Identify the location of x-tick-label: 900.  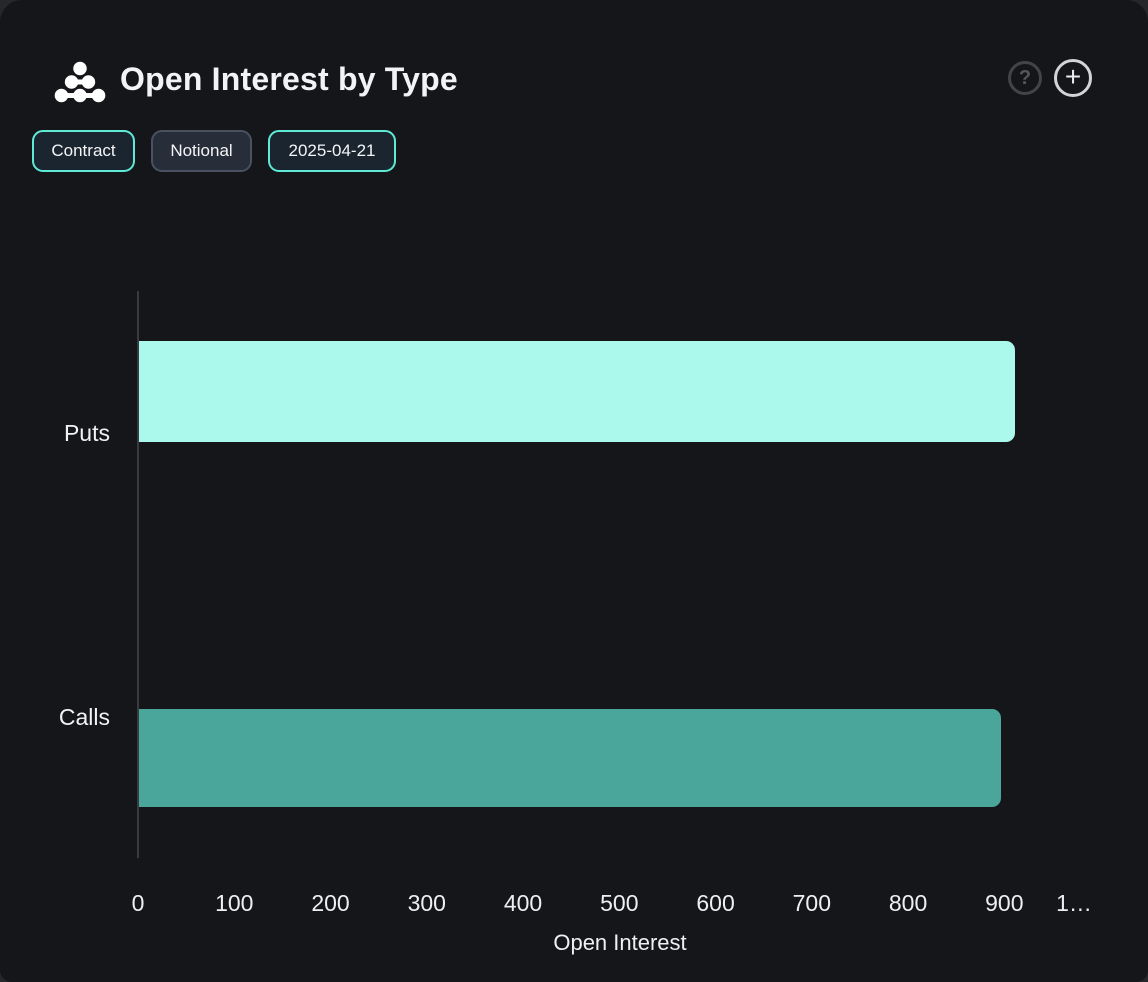
(1004, 903).